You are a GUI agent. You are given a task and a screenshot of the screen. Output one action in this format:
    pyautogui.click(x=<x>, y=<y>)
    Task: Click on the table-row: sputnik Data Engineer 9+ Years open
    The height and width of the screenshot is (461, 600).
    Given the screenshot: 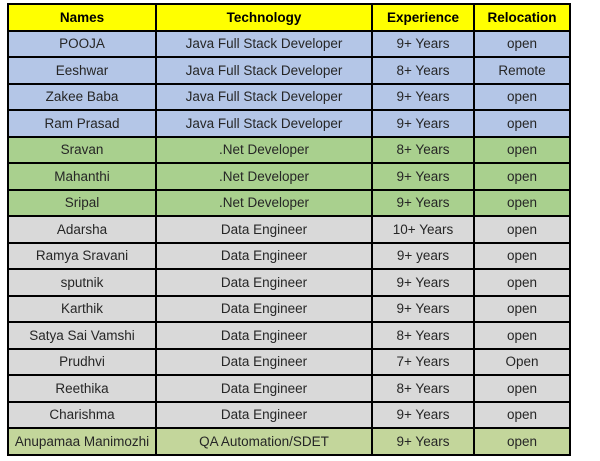 What is the action you would take?
    pyautogui.click(x=289, y=282)
    